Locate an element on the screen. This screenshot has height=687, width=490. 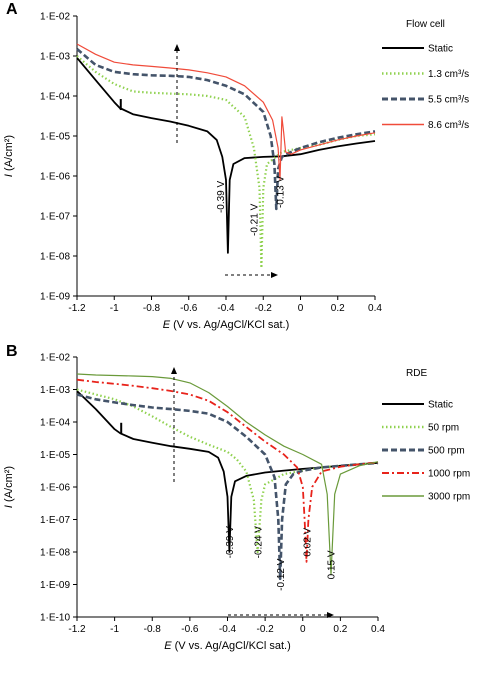
legend-title: RDE is located at coordinates (416, 373).